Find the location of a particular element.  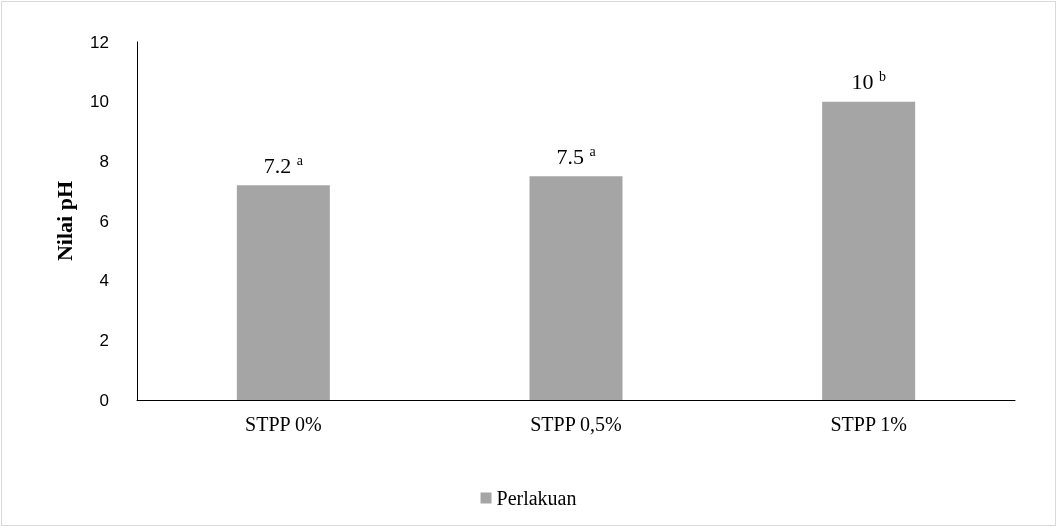

x-tick-label: STPP 0% is located at coordinates (283, 424).